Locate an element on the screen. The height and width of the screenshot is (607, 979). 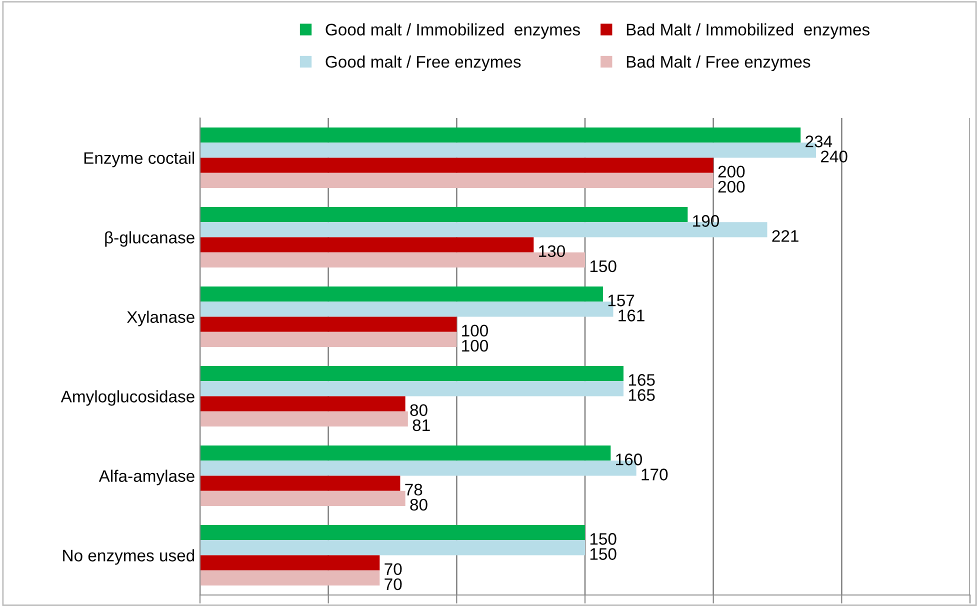
legend-label: Good malt / Free enzymes is located at coordinates (423, 63).